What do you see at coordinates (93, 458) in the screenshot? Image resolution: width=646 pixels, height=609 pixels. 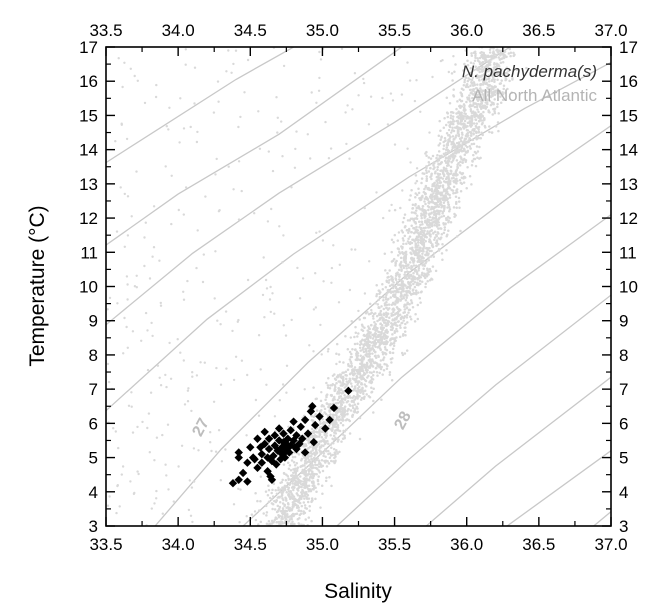 I see `y-tick-label: 5` at bounding box center [93, 458].